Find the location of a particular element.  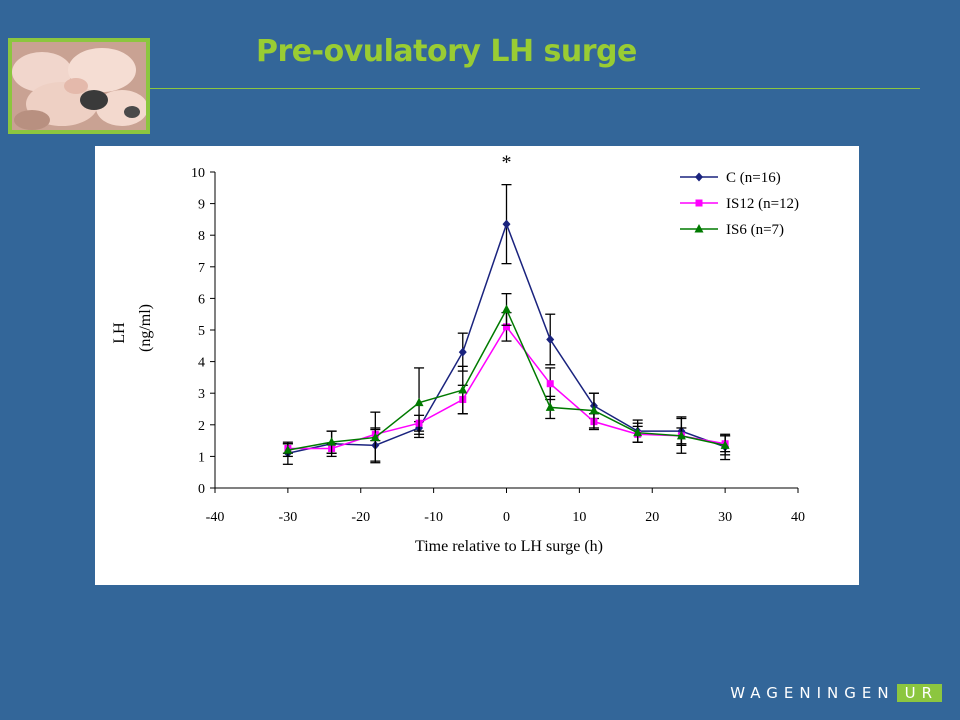

x-tick-label: 30 is located at coordinates (725, 517).